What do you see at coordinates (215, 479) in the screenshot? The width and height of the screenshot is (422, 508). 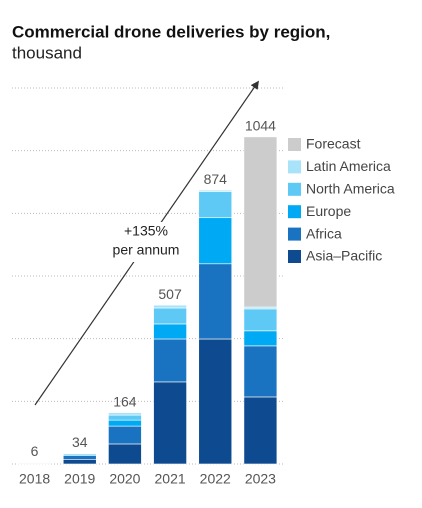 I see `x-tick-label: 2022` at bounding box center [215, 479].